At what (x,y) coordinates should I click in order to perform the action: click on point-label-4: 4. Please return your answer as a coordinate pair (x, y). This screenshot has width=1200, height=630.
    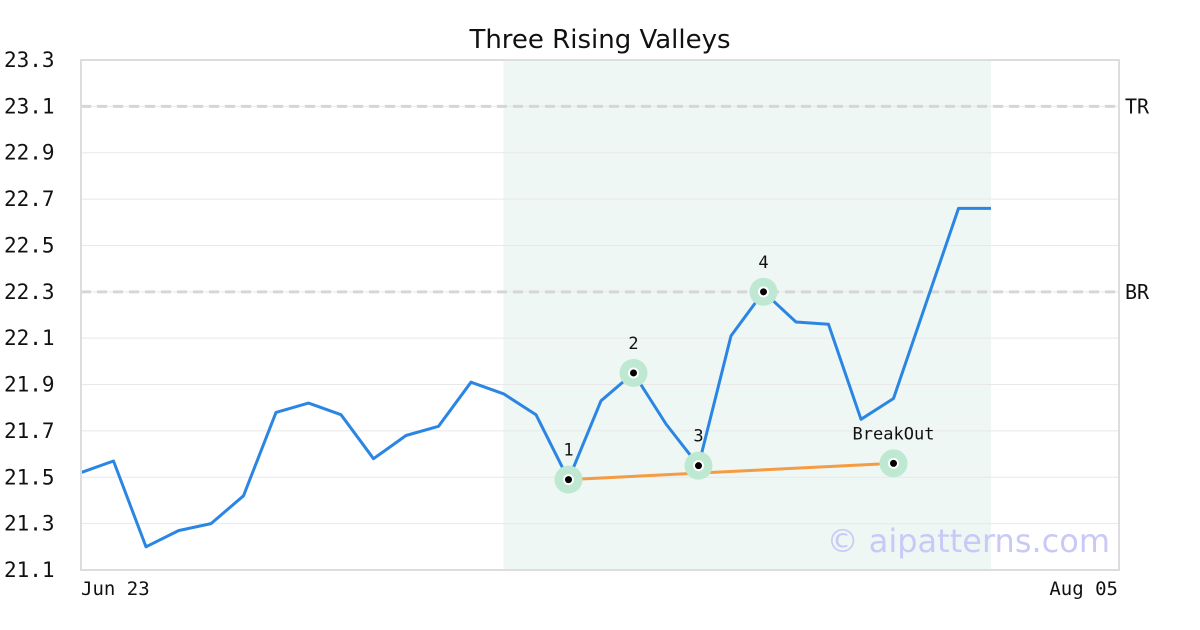
    Looking at the image, I should click on (763, 263).